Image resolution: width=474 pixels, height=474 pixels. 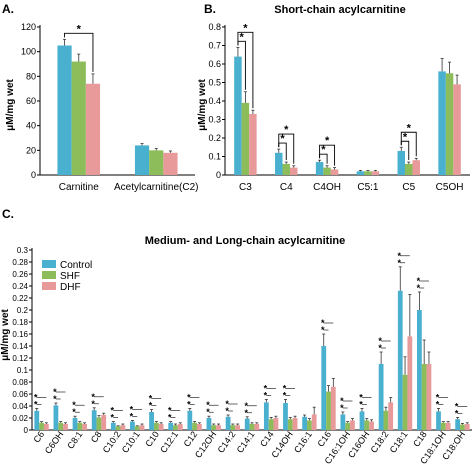 I want to click on panel-b-label: B., so click(x=210, y=9).